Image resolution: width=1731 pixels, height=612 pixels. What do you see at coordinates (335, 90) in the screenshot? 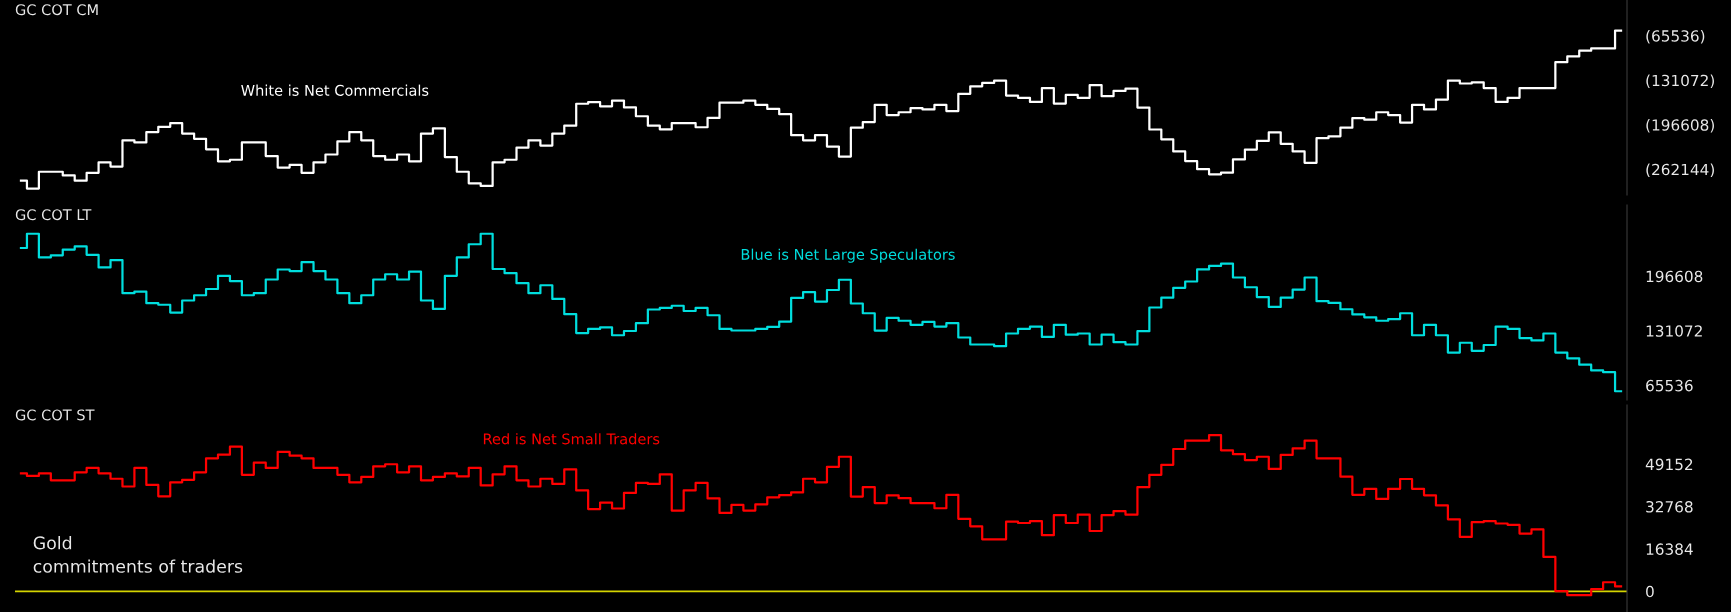
I see `text: White is Net Commercials` at bounding box center [335, 90].